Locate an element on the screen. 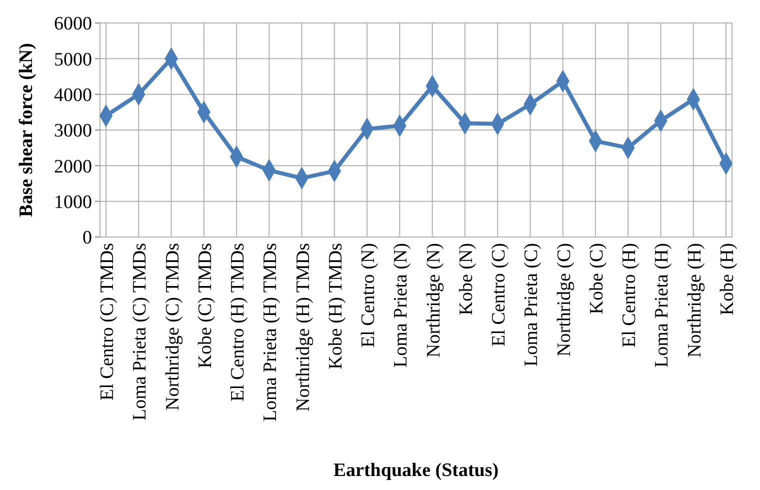  x-tick-label: Loma Prieta (H) TMDs is located at coordinates (271, 332).